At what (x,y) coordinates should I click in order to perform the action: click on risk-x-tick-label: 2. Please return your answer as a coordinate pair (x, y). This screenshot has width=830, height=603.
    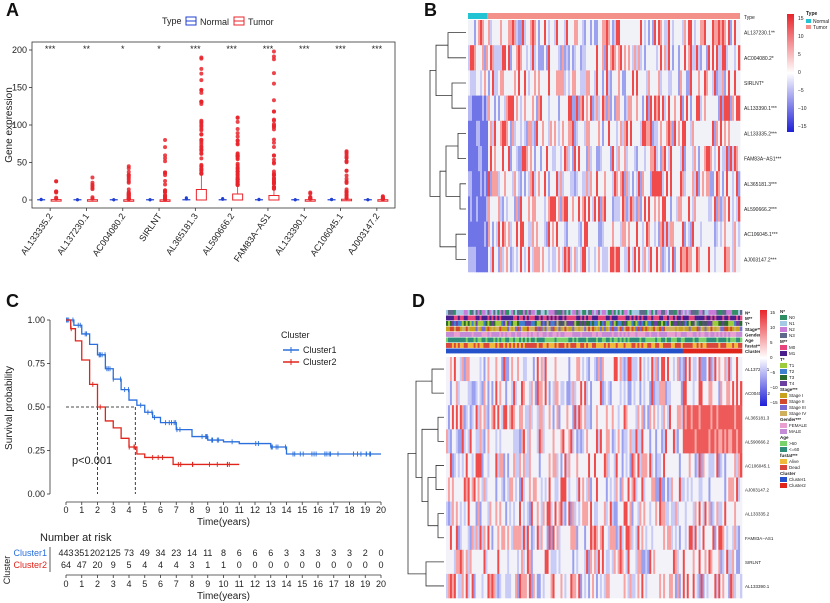
    Looking at the image, I should click on (97, 584).